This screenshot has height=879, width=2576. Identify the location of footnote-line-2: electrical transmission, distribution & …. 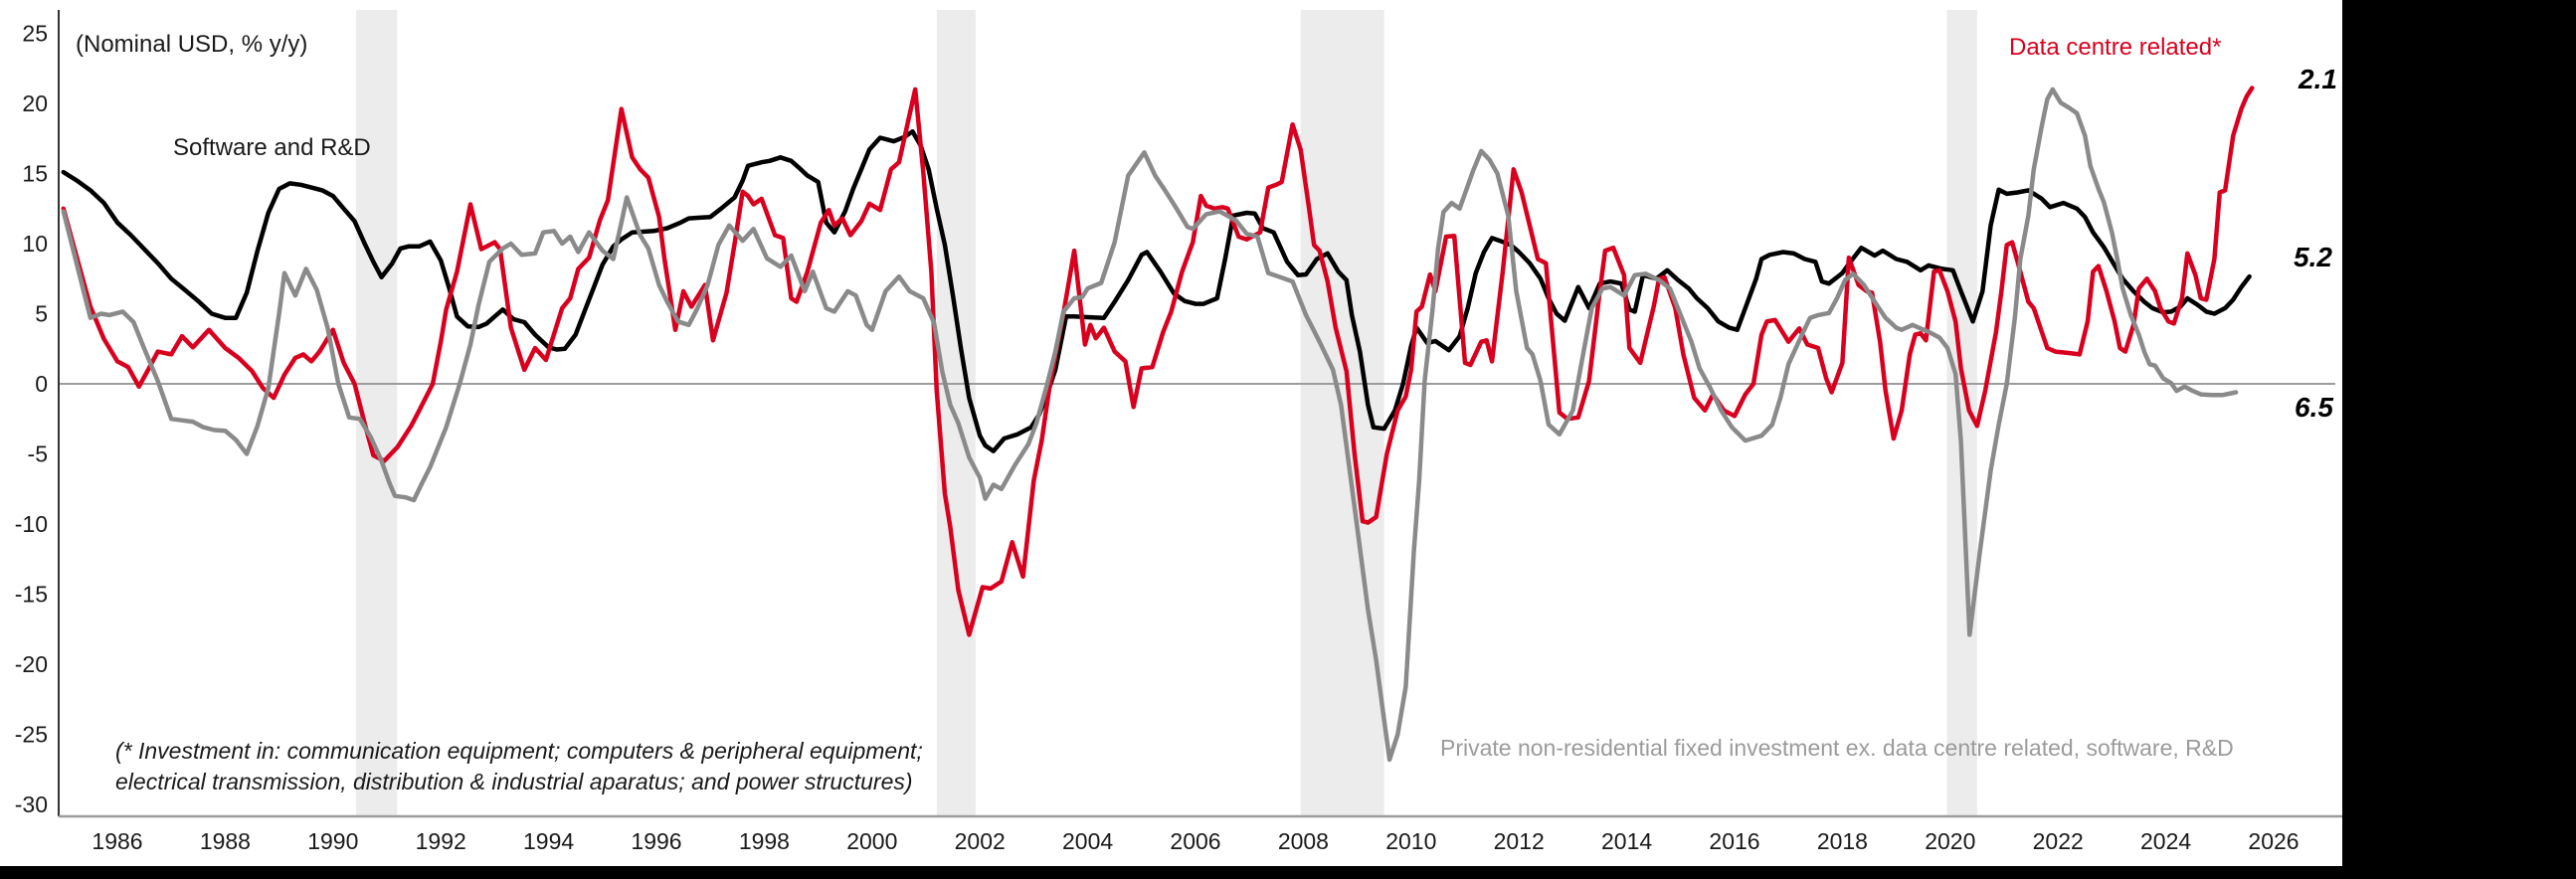
(514, 781).